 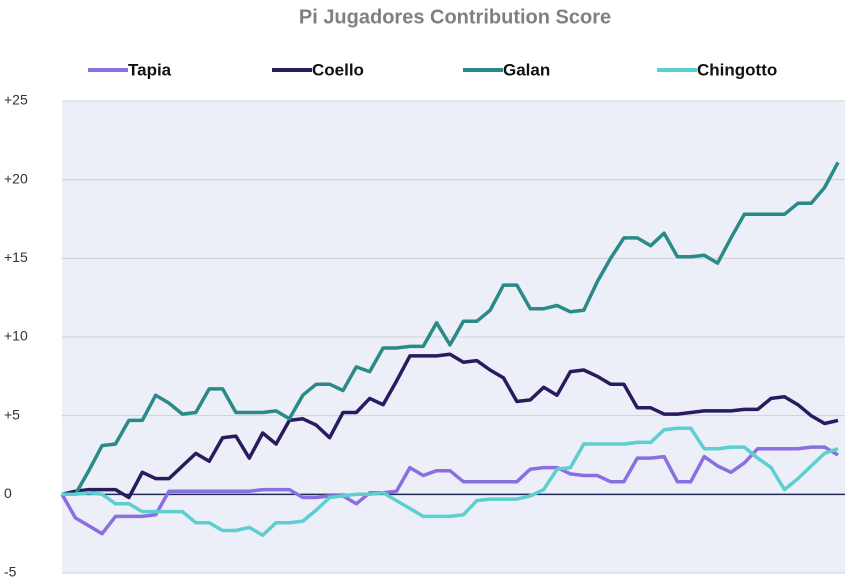 I want to click on y-tick-label: +5, so click(x=12, y=414).